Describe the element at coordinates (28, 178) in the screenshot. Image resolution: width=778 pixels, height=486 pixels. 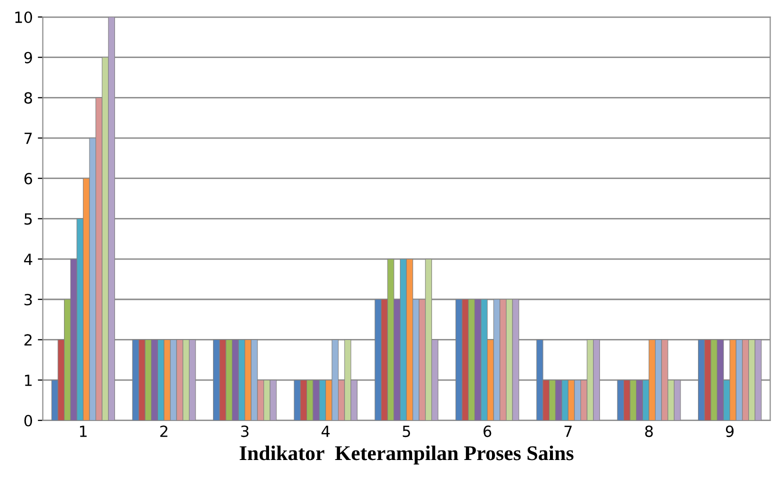
I see `y-tick-label: 6` at that location.